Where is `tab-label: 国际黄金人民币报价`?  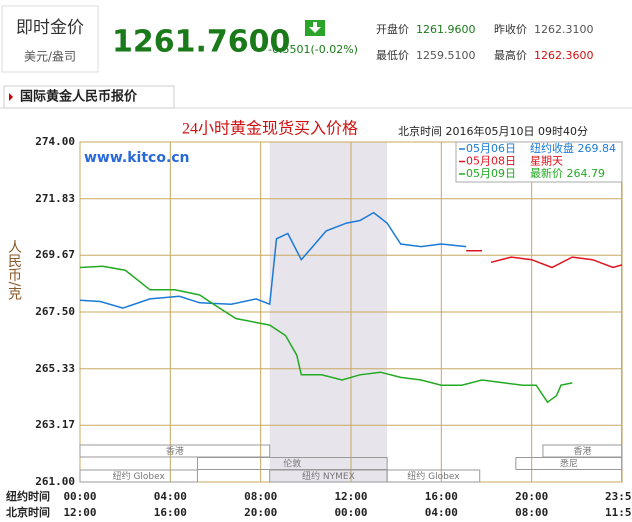 tab-label: 国际黄金人民币报价 is located at coordinates (79, 97).